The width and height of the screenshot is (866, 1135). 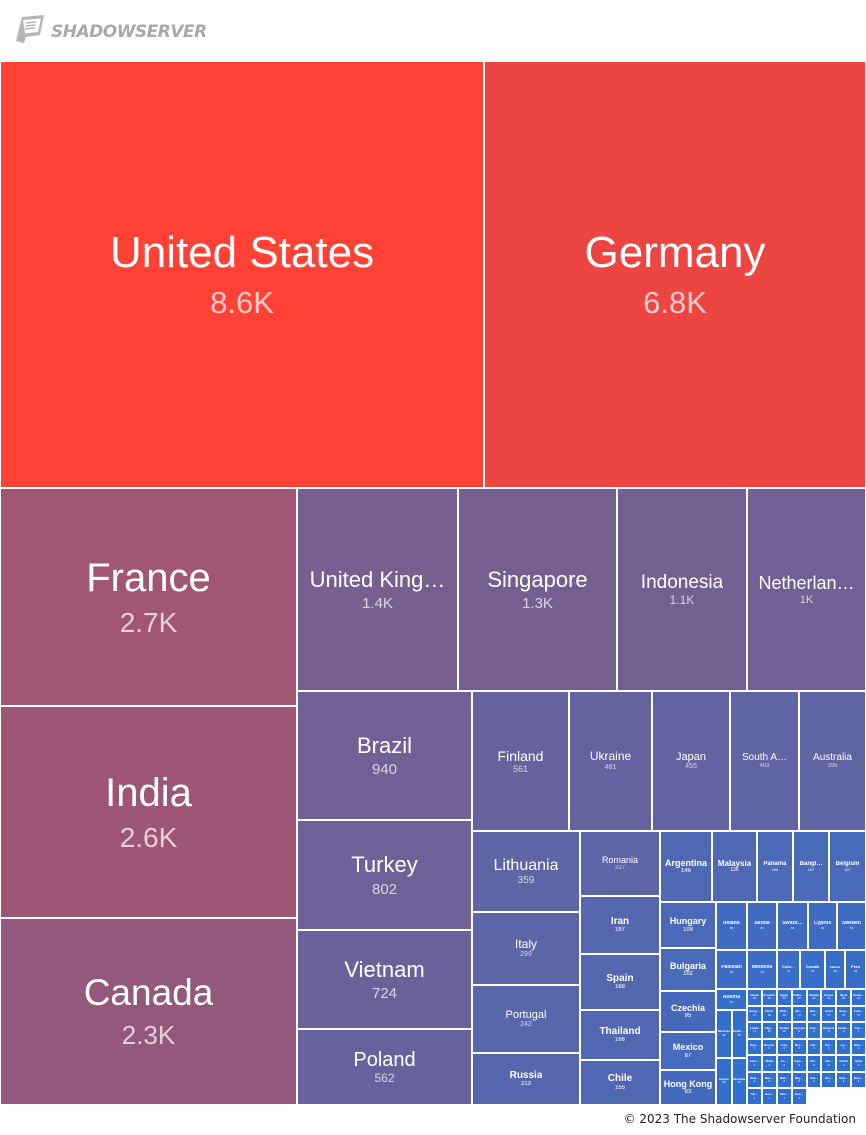 I want to click on treemap-cell: Nepal 26, so click(x=754, y=997).